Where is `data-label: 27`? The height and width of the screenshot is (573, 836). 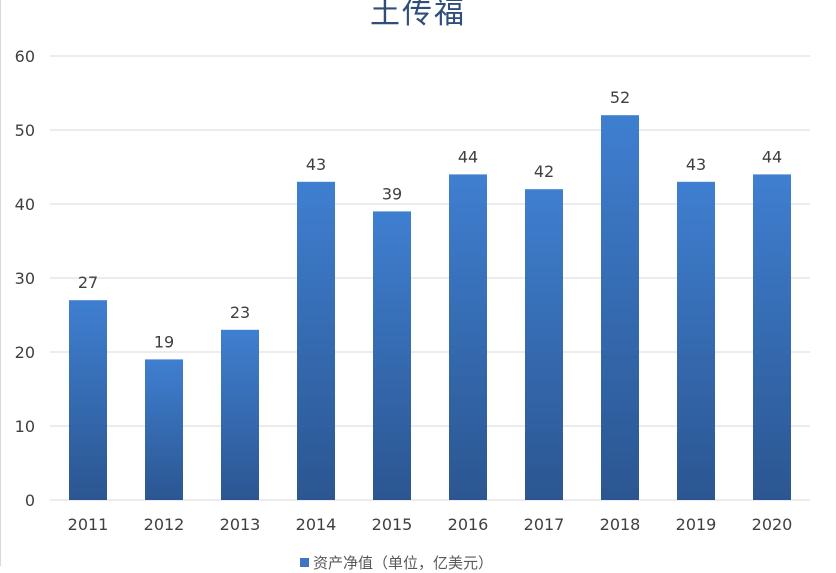
data-label: 27 is located at coordinates (88, 282).